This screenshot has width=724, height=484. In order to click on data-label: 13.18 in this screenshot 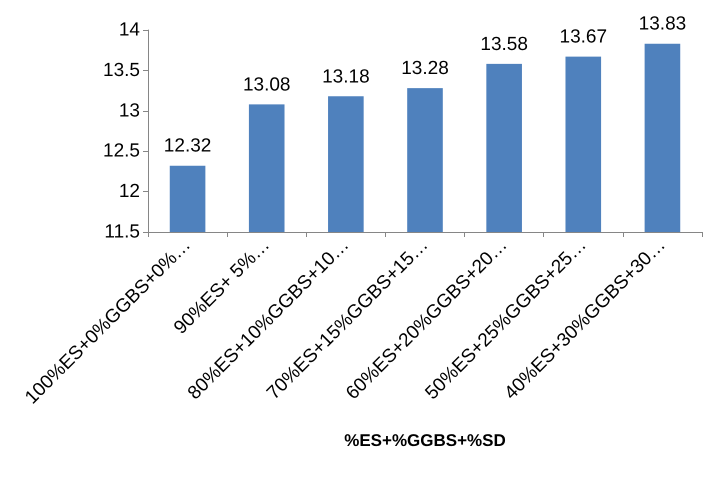, I will do `click(346, 77)`.